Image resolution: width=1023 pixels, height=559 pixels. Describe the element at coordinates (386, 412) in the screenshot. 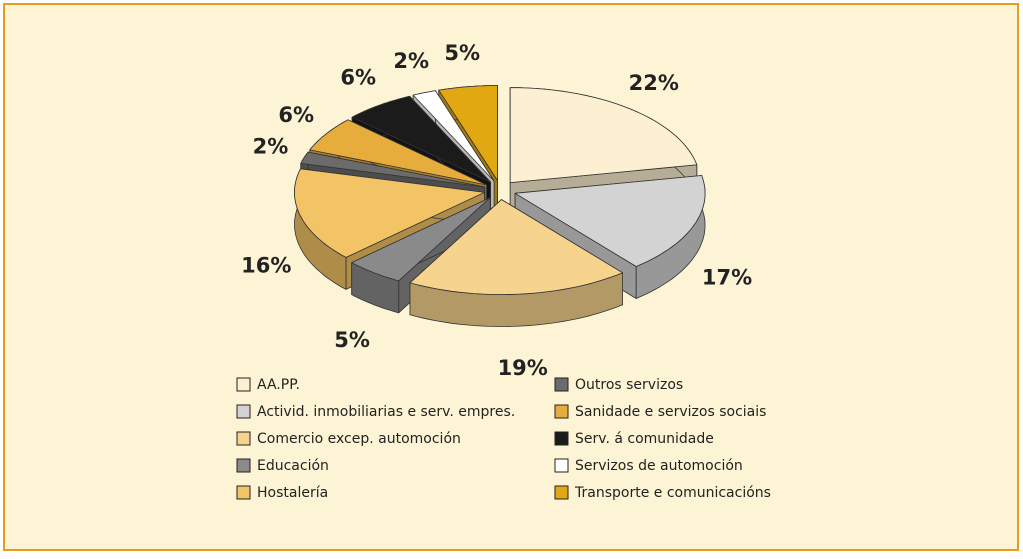

I see `legend-label: Activid. inmobiliarias e serv. empres.` at that location.